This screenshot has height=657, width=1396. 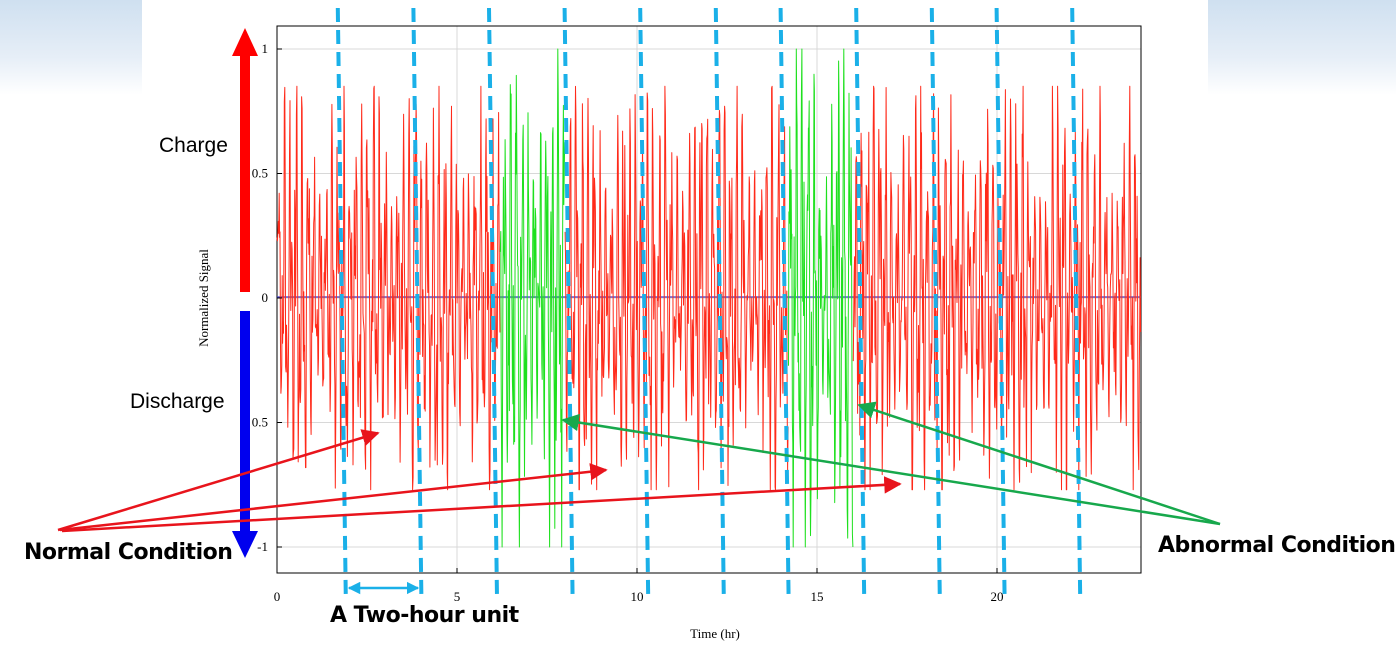 I want to click on charge-arrow, so click(x=245, y=160).